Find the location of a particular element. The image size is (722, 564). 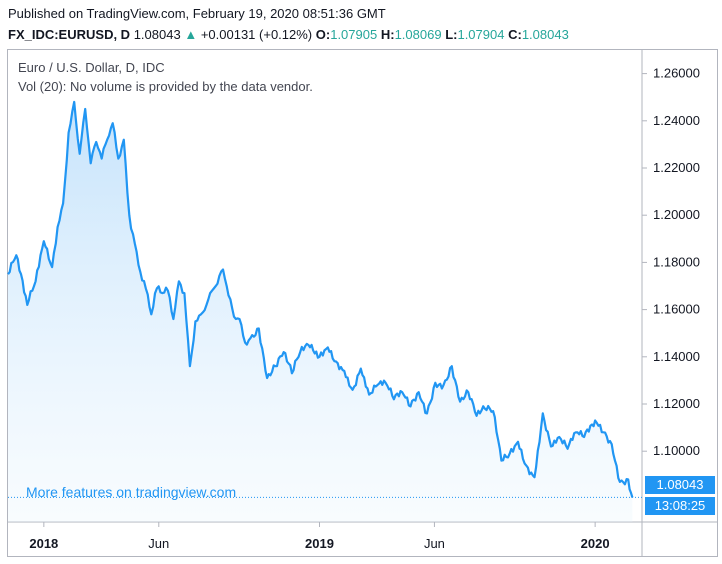

series-legend: Euro / U.S. Dollar, D, IDC is located at coordinates (91, 67).